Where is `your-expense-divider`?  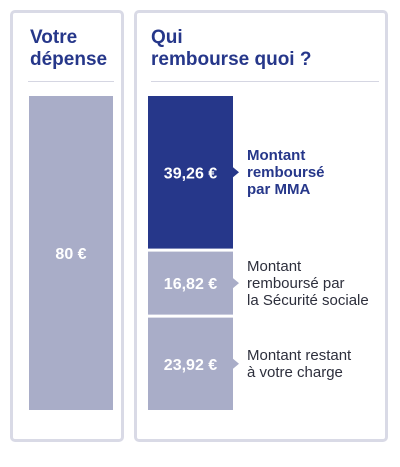
your-expense-divider is located at coordinates (71, 81).